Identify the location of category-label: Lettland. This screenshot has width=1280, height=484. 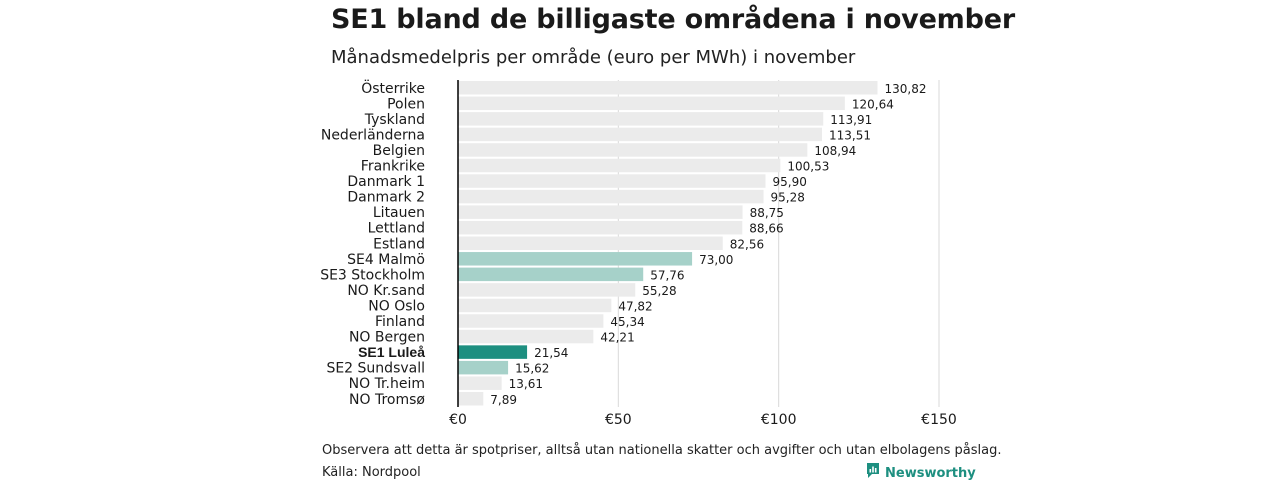
(396, 229).